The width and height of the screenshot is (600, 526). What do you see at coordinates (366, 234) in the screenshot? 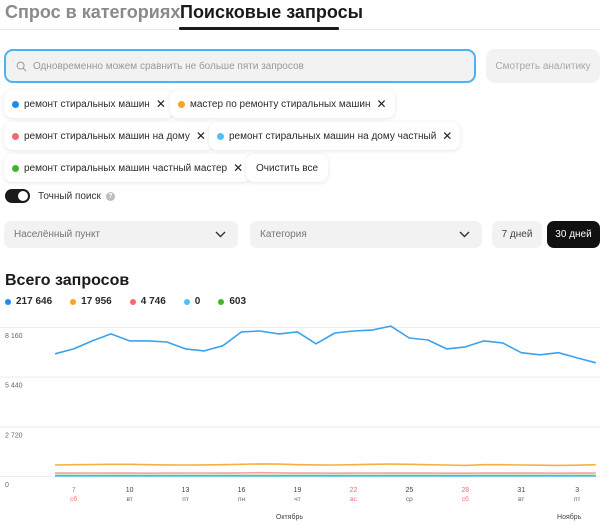
I see `category-select: Категория` at bounding box center [366, 234].